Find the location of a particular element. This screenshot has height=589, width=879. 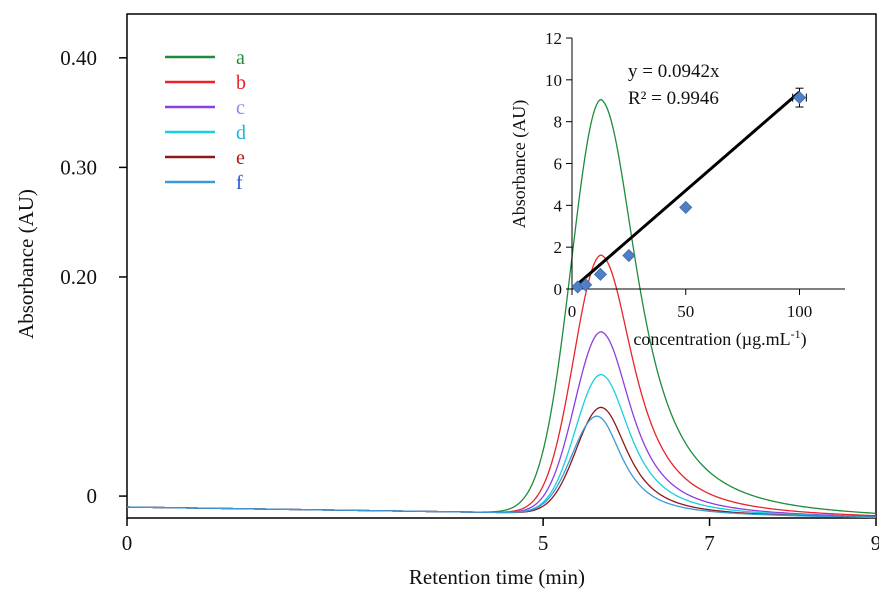

main-x-tick-label: 9 is located at coordinates (875, 543).